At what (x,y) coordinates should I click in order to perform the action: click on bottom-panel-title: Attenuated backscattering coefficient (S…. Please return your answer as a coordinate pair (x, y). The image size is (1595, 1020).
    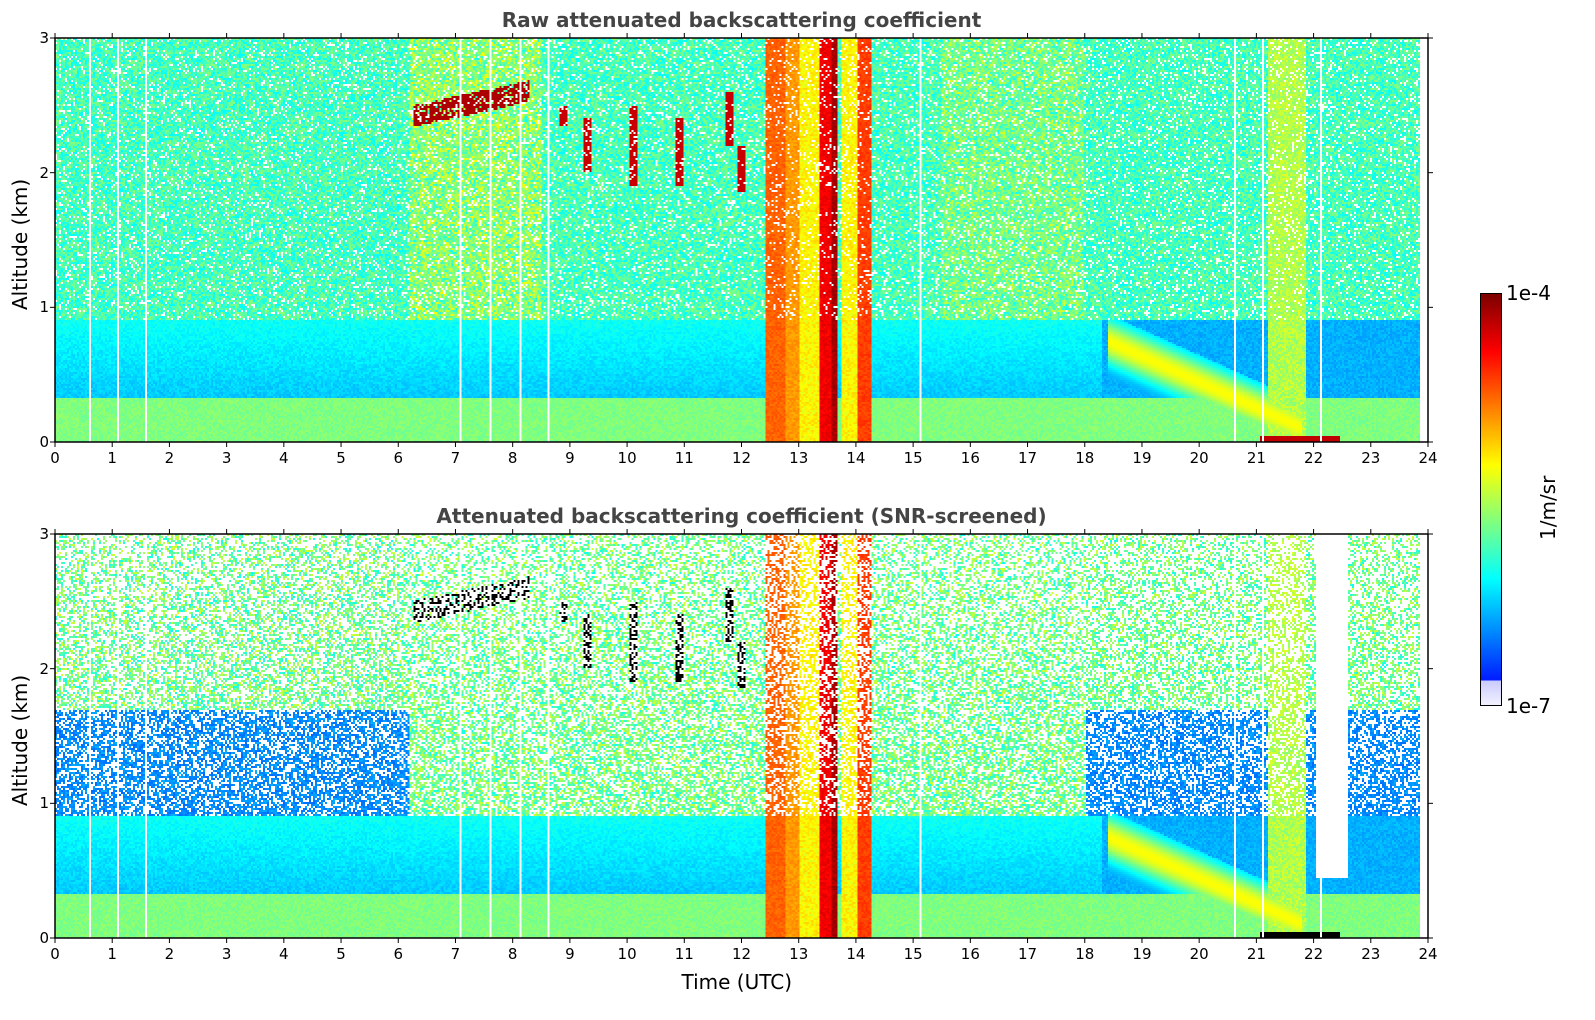
    Looking at the image, I should click on (741, 516).